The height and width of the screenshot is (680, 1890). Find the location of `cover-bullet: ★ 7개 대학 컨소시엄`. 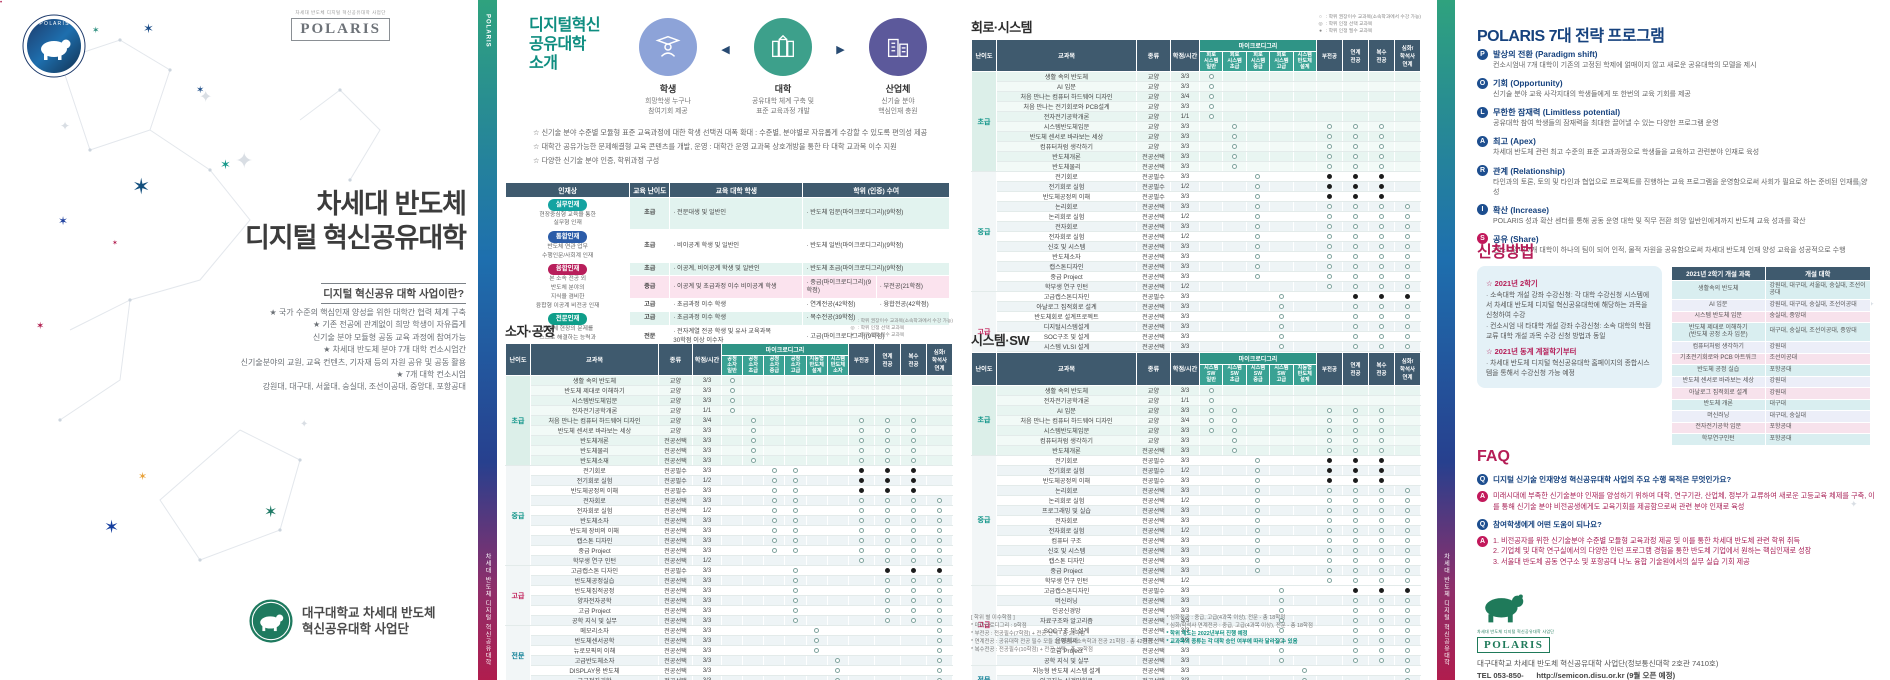

cover-bullet: ★ 7개 대학 컨소시엄 is located at coordinates (431, 374).